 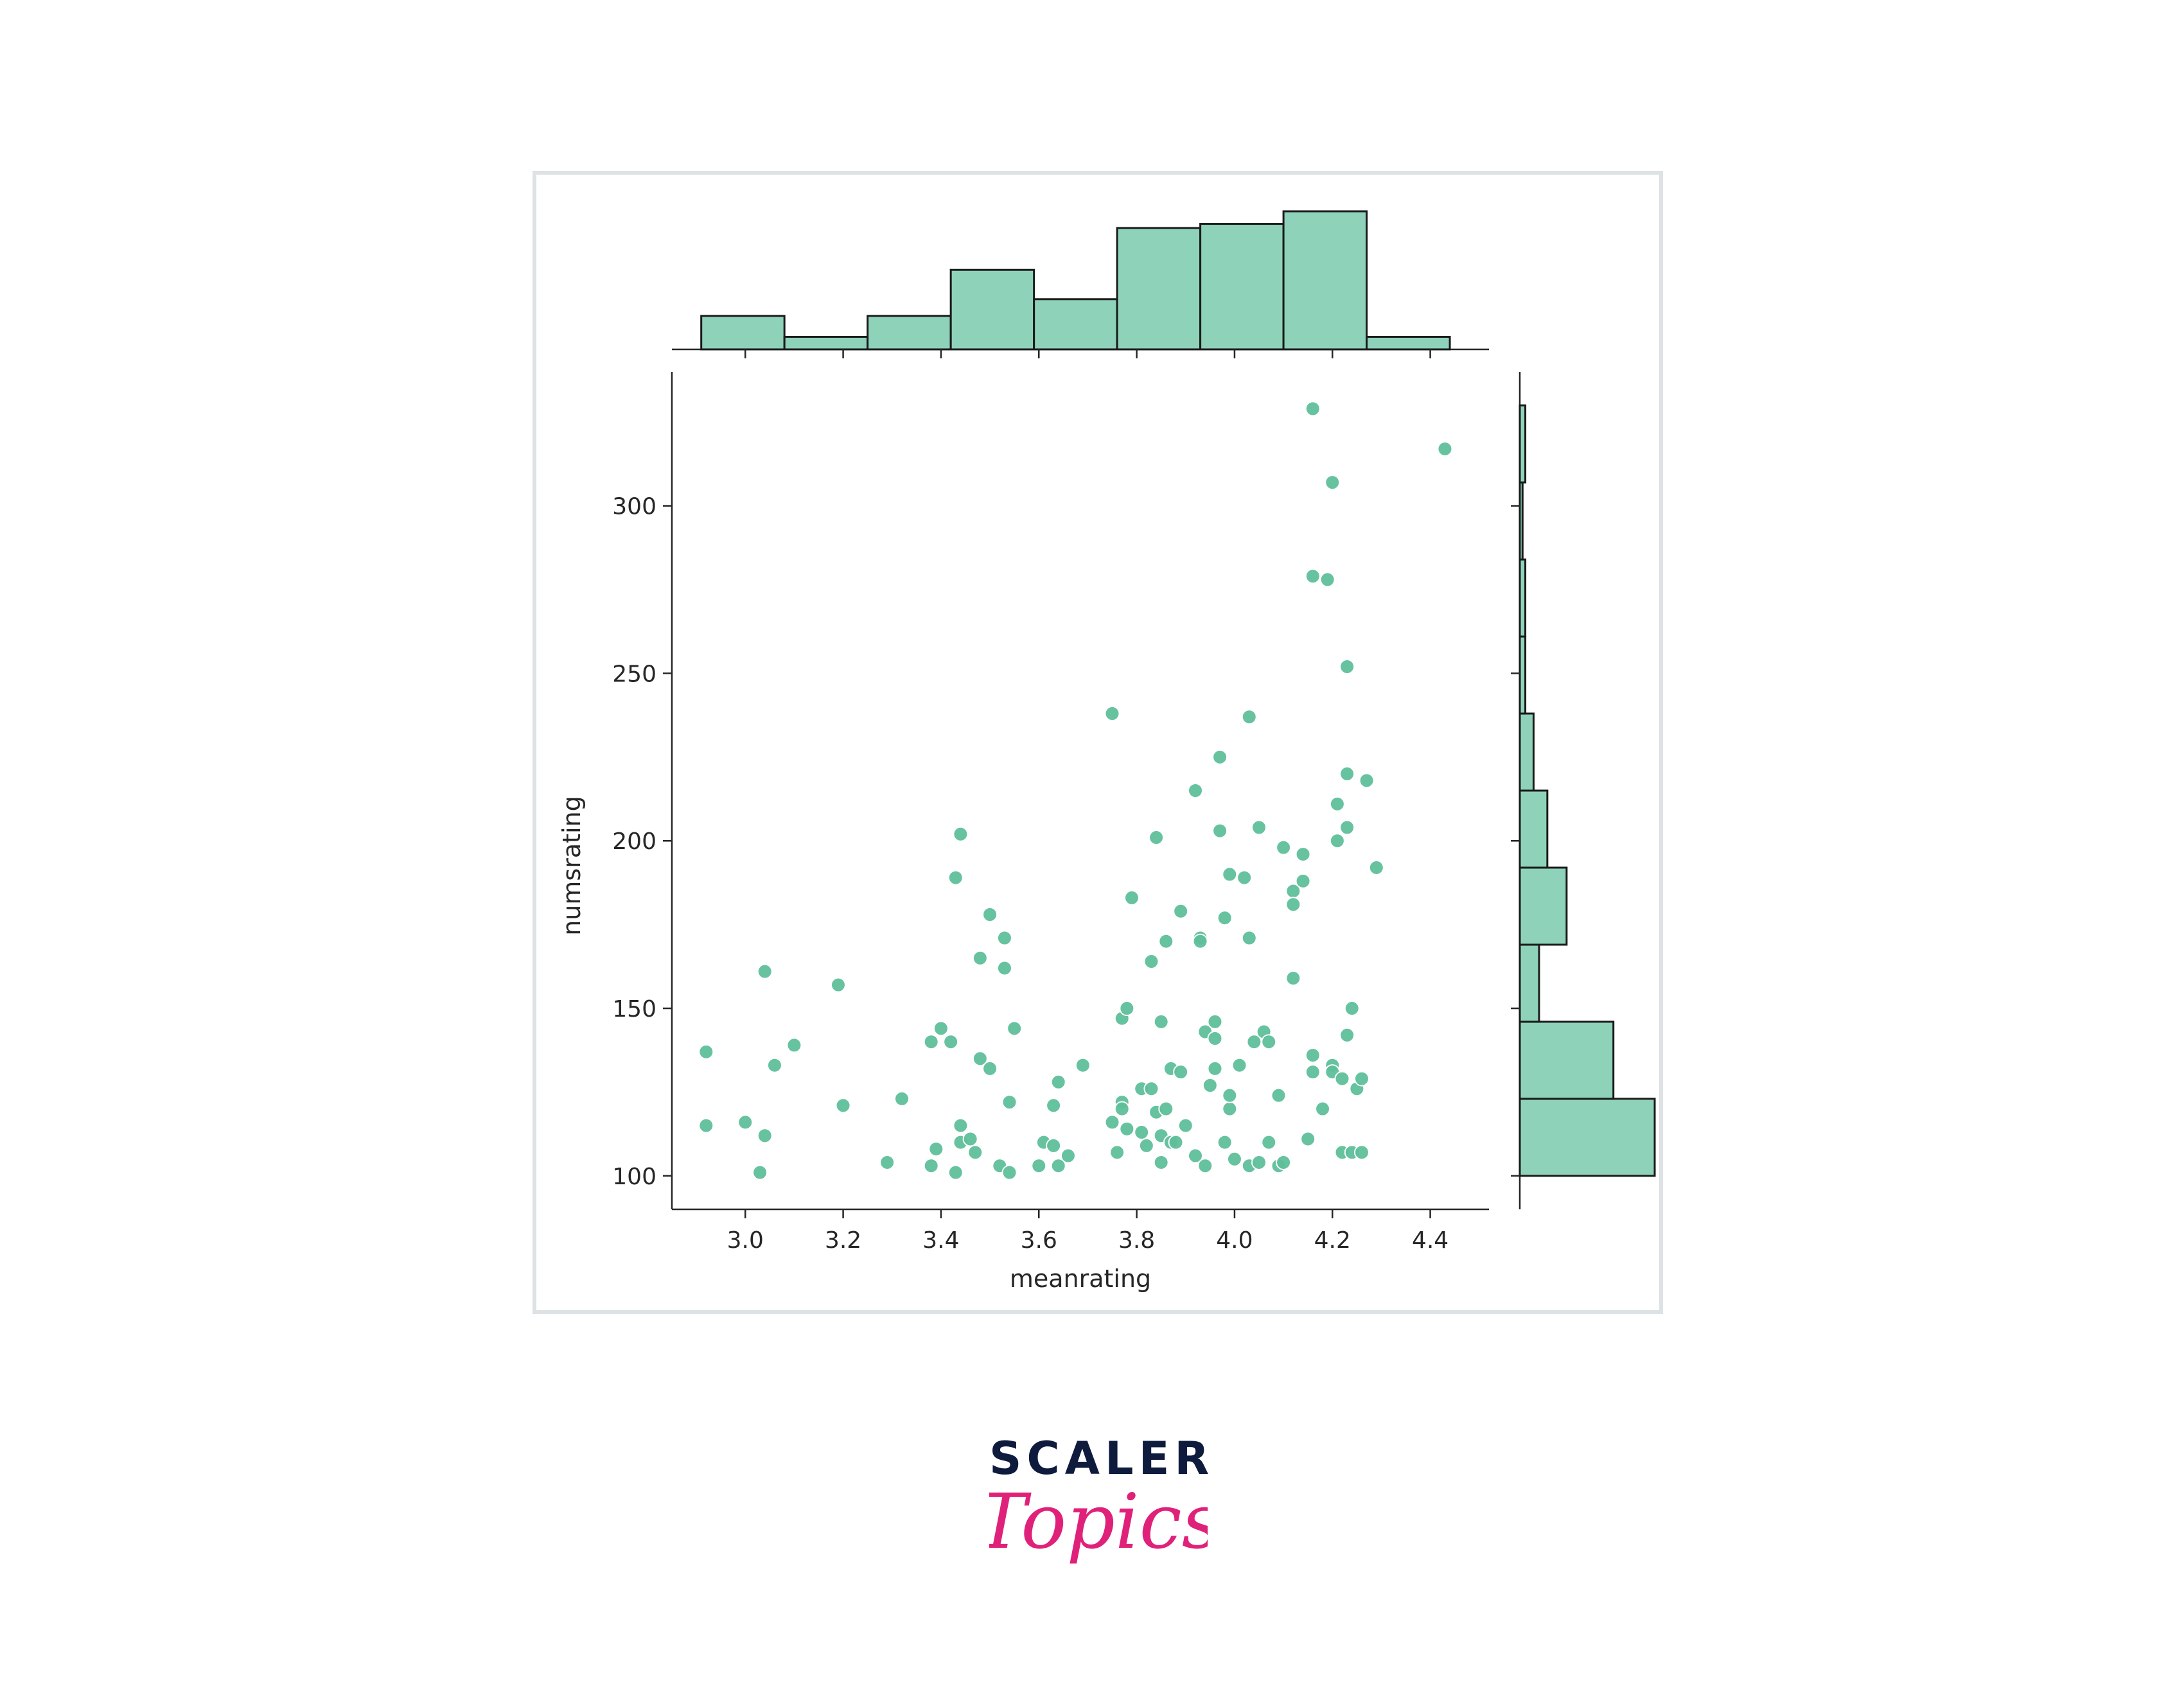 What do you see at coordinates (1234, 1240) in the screenshot?
I see `x-tick-label: 4.0` at bounding box center [1234, 1240].